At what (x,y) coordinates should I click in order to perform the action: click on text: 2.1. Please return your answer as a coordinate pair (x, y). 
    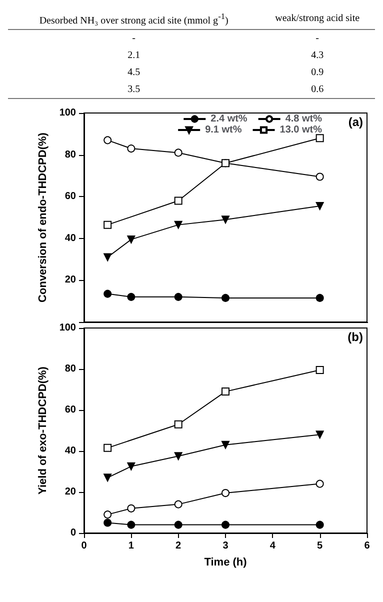
    Looking at the image, I should click on (134, 56).